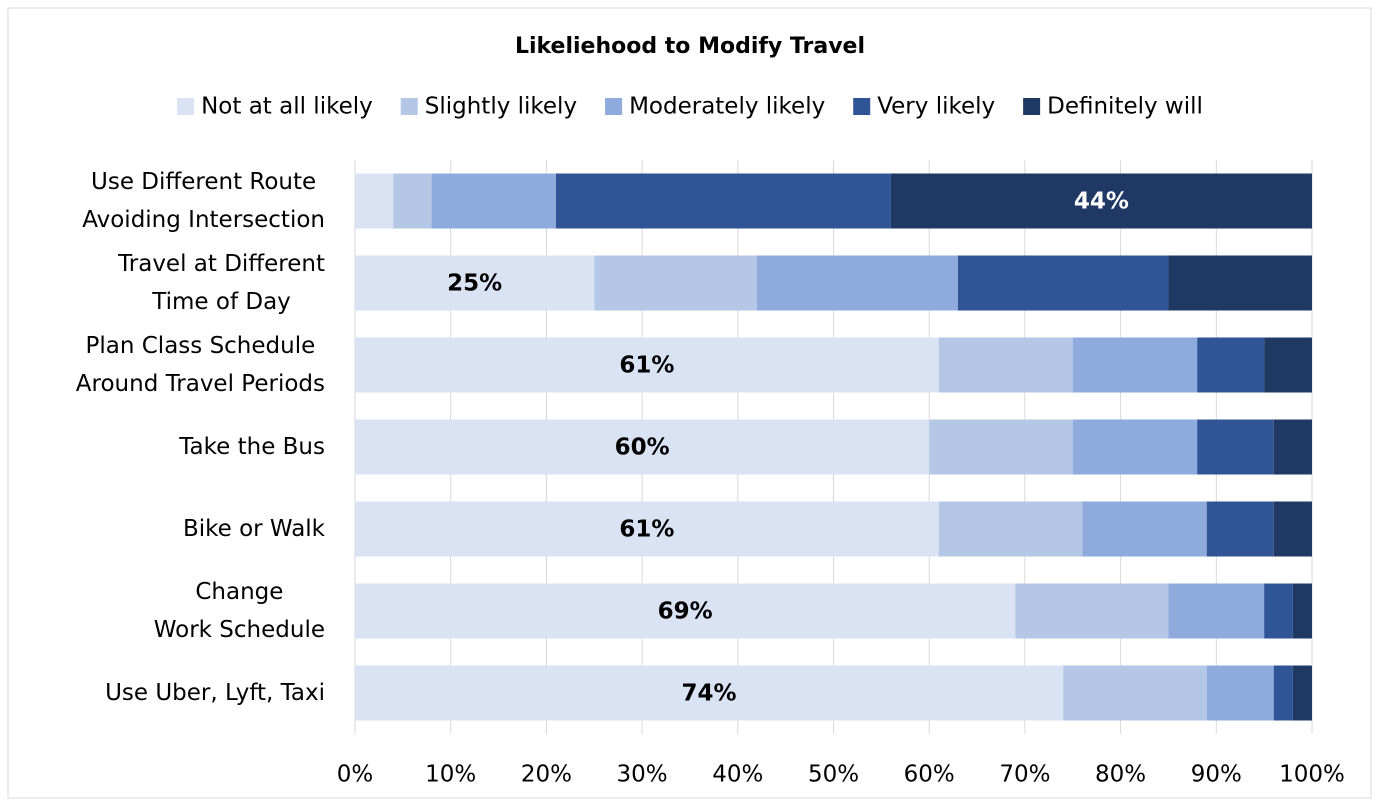  What do you see at coordinates (200, 384) in the screenshot?
I see `y-tick-label-line: Around Travel Periods` at bounding box center [200, 384].